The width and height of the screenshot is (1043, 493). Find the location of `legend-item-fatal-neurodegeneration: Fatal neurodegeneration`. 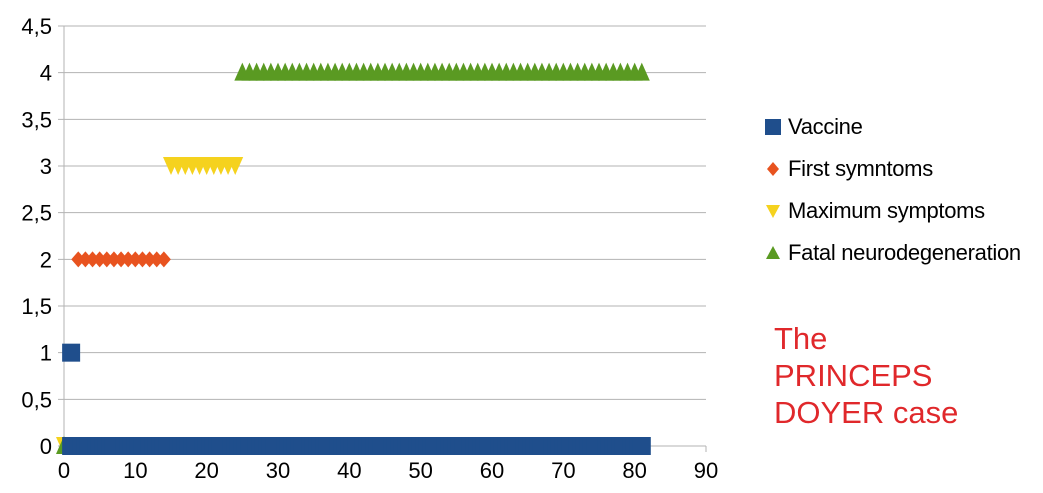

legend-item-fatal-neurodegeneration: Fatal neurodegeneration is located at coordinates (901, 253).